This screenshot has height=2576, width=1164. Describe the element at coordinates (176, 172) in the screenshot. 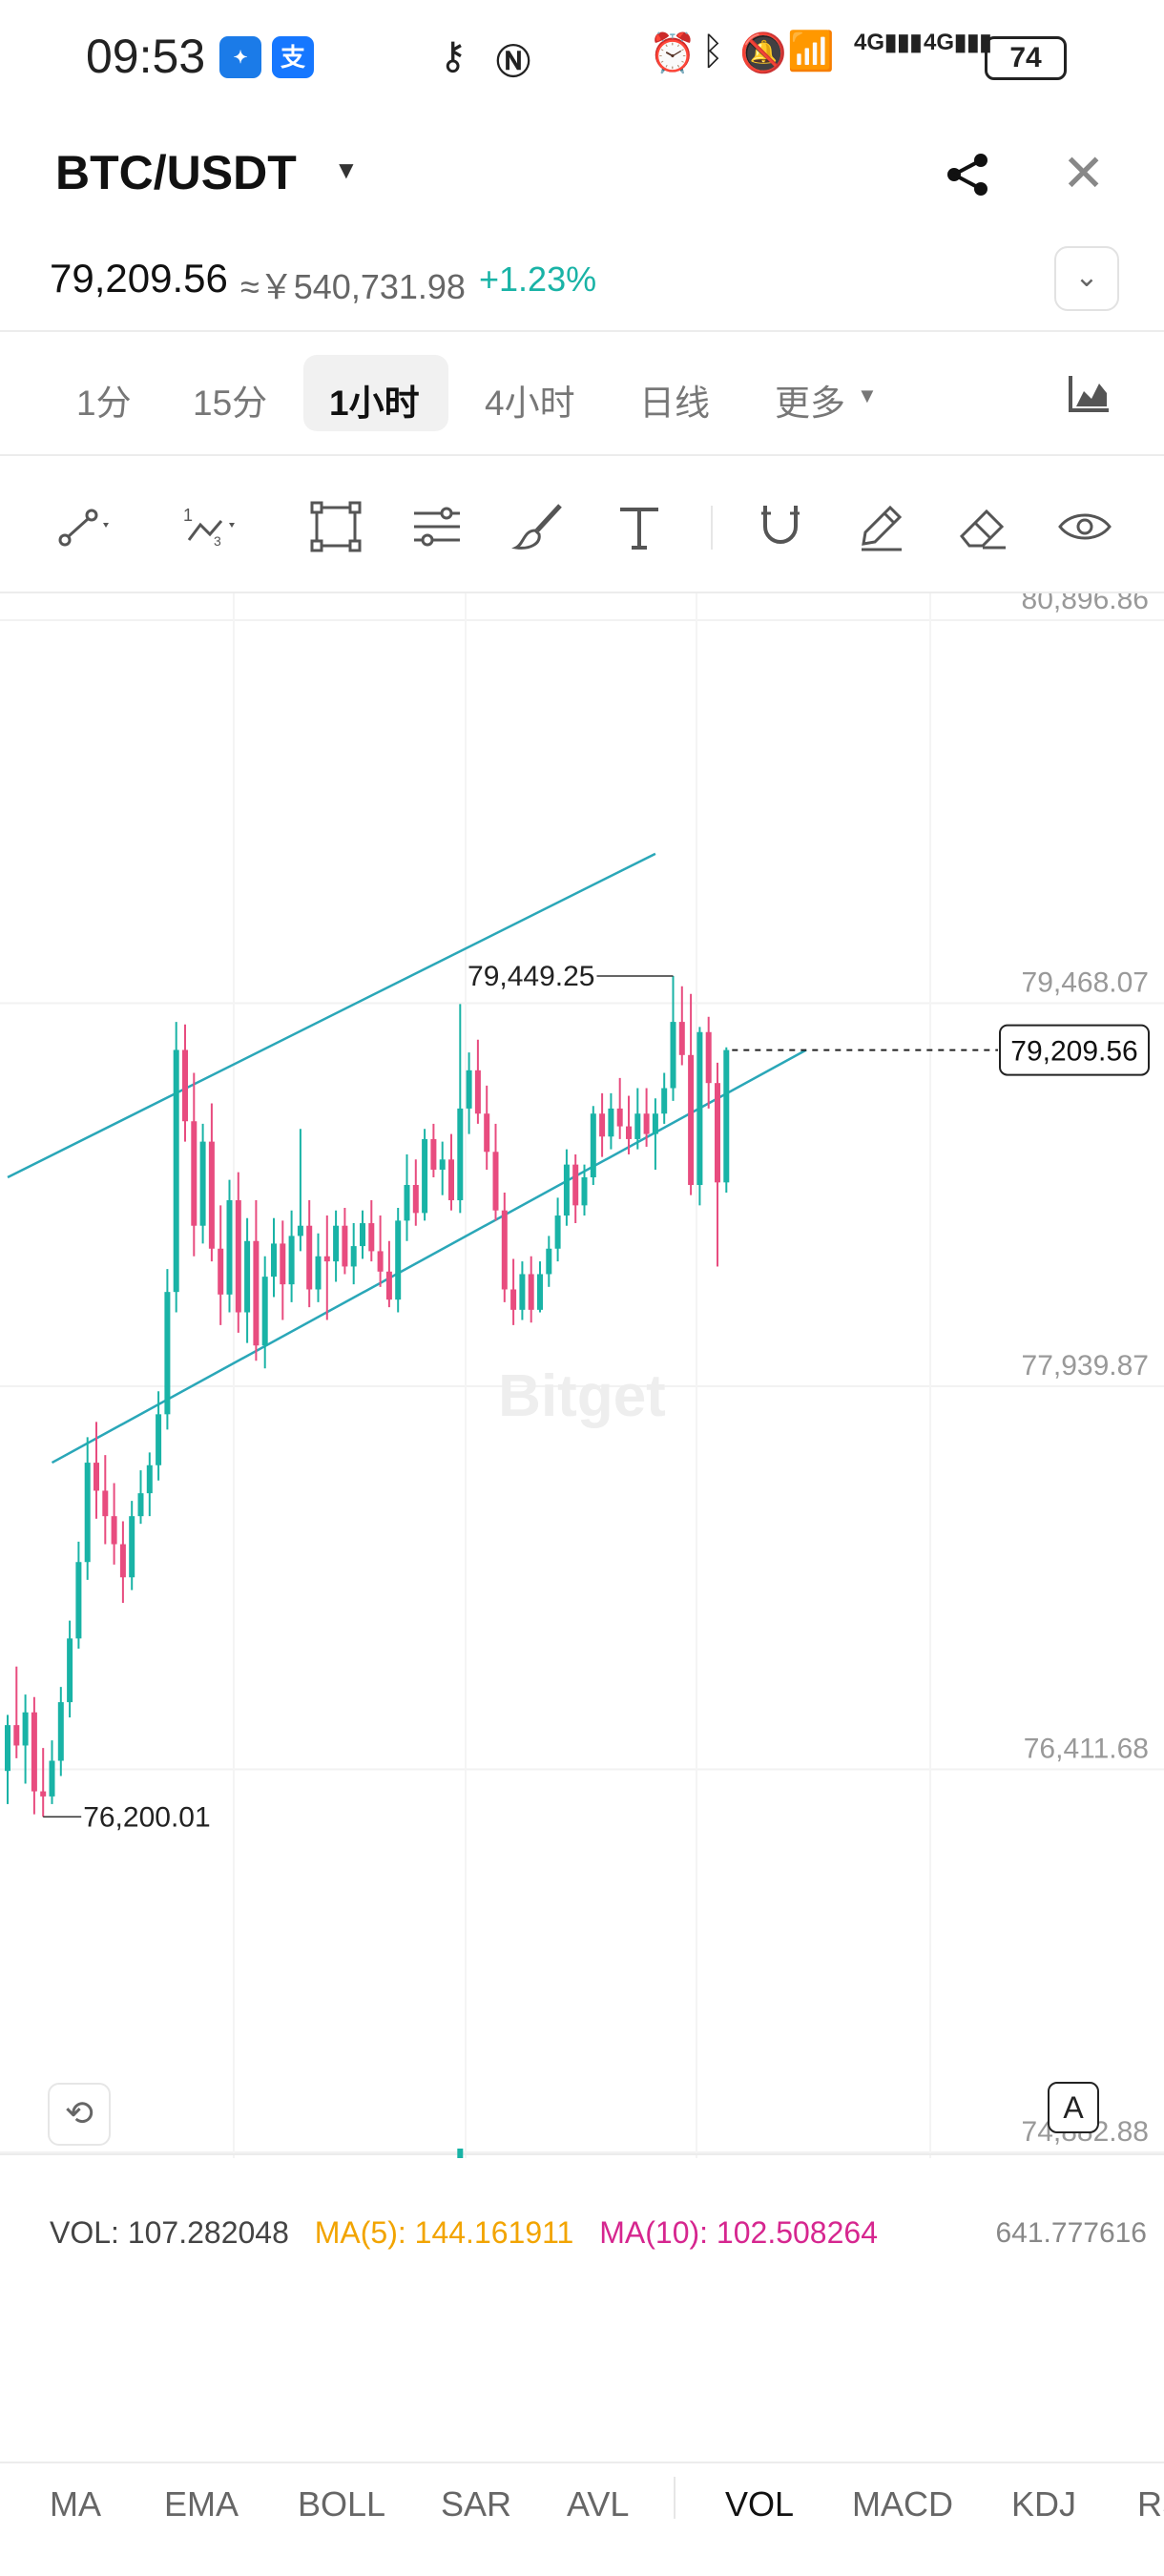

I see `pair-title: BTC/USDT` at that location.